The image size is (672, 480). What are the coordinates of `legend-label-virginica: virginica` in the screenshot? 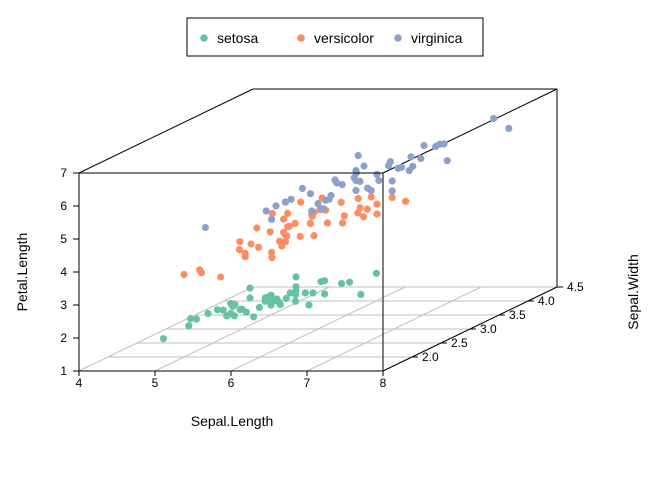 It's located at (437, 38).